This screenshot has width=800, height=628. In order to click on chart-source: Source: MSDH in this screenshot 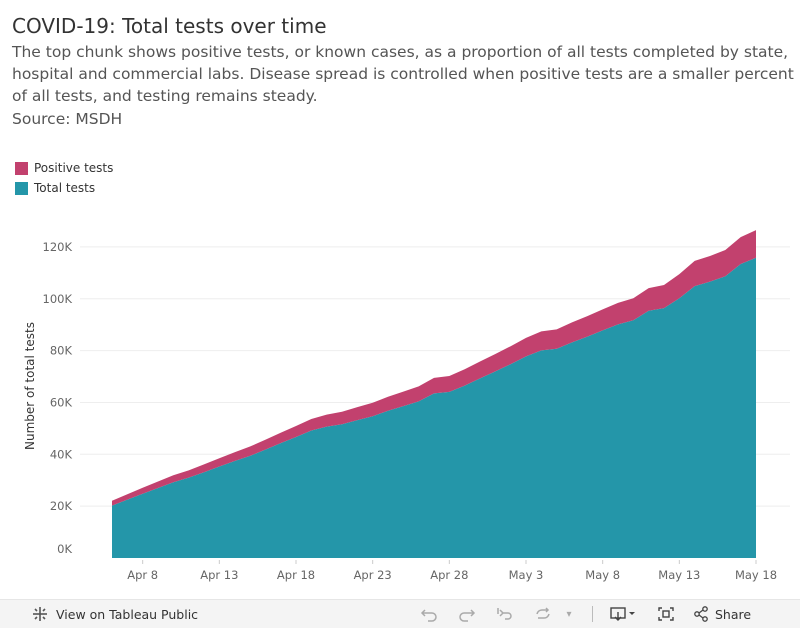, I will do `click(67, 119)`.